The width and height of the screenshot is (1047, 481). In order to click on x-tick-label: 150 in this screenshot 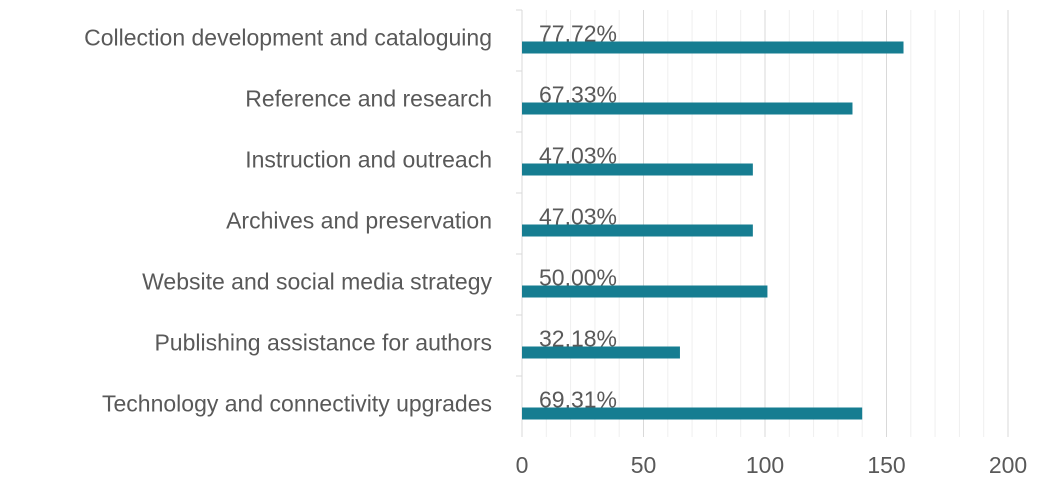, I will do `click(886, 465)`.